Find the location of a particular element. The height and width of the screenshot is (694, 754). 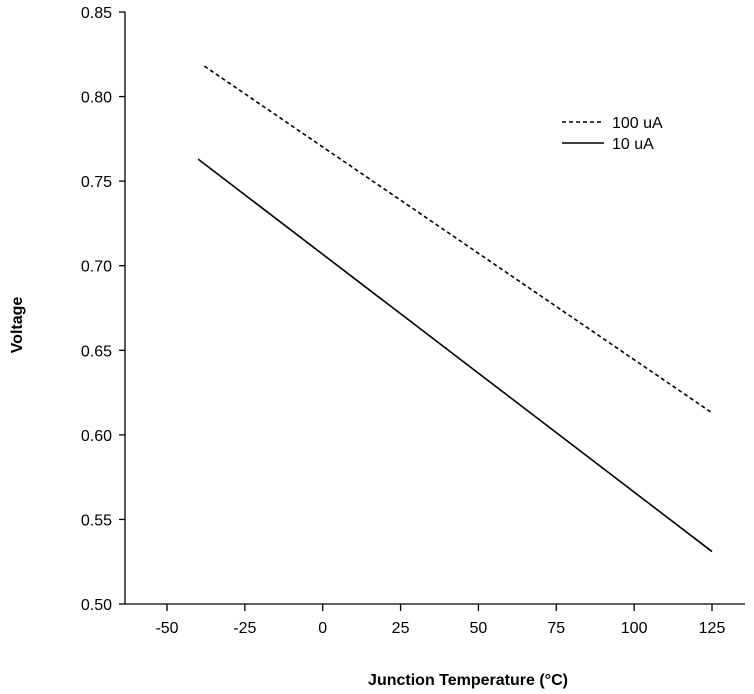

legend: 100 uA 10 uA is located at coordinates (612, 134).